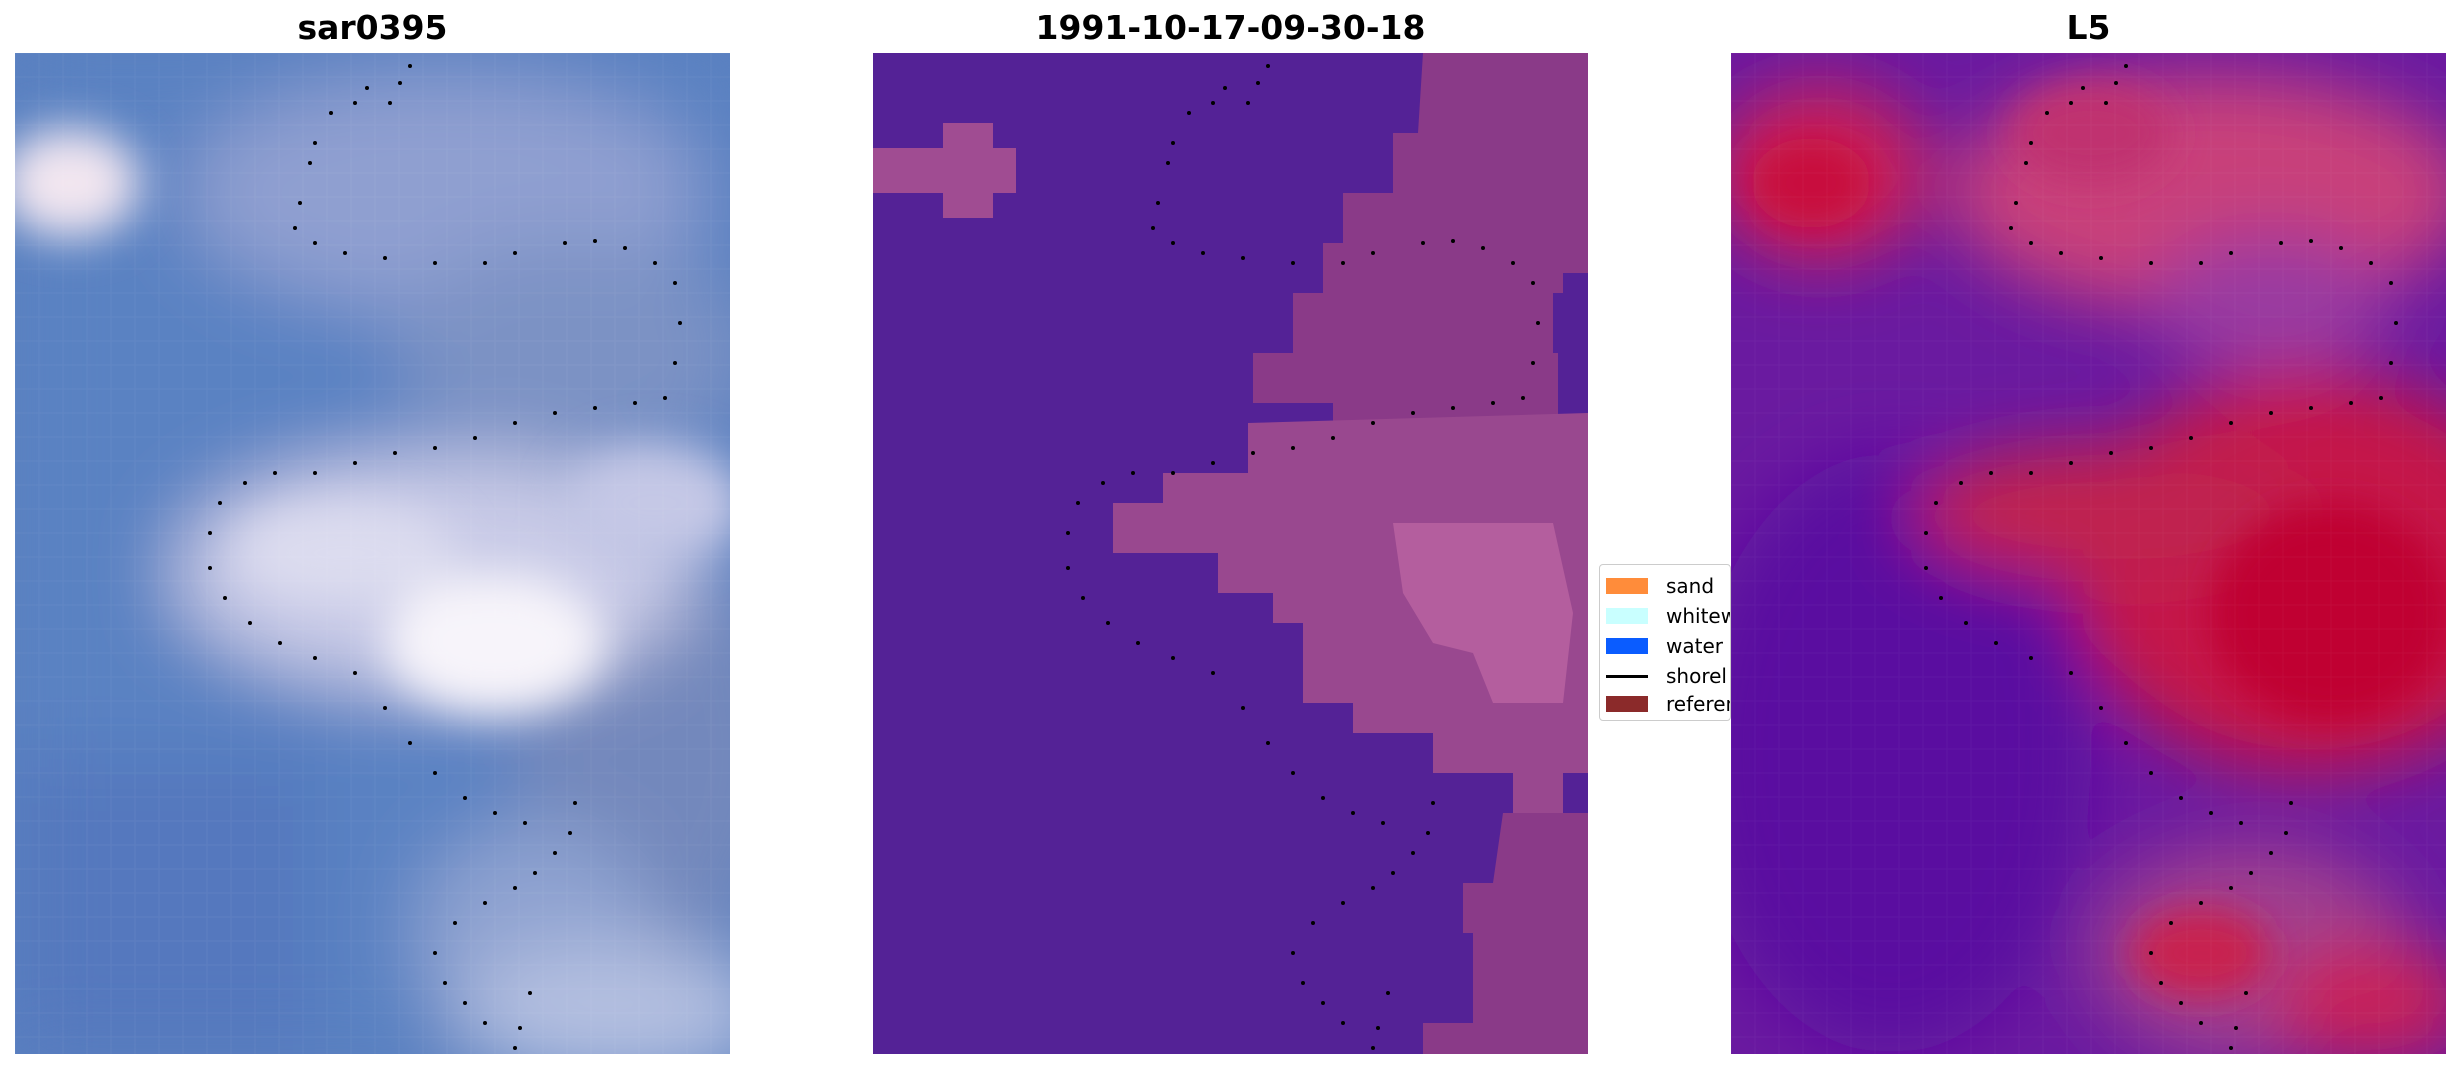 The width and height of the screenshot is (2460, 1069). Describe the element at coordinates (1664, 646) in the screenshot. I see `legend-item-water: water` at that location.